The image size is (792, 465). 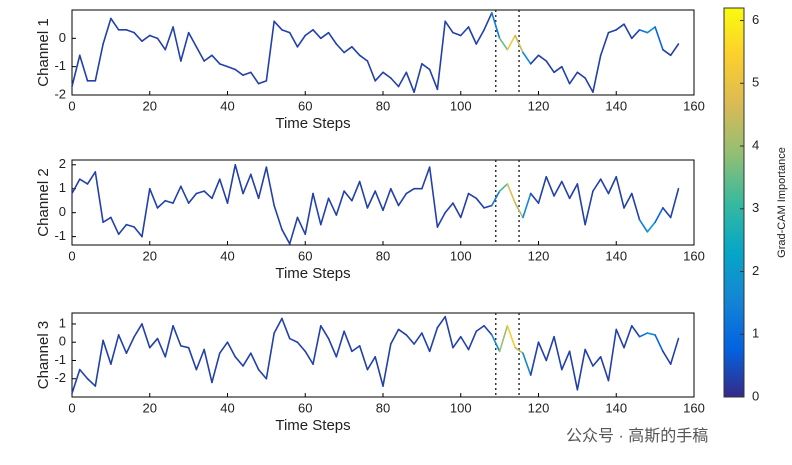 What do you see at coordinates (637, 436) in the screenshot?
I see `watermark: 公众号 · 高斯的手稿` at bounding box center [637, 436].